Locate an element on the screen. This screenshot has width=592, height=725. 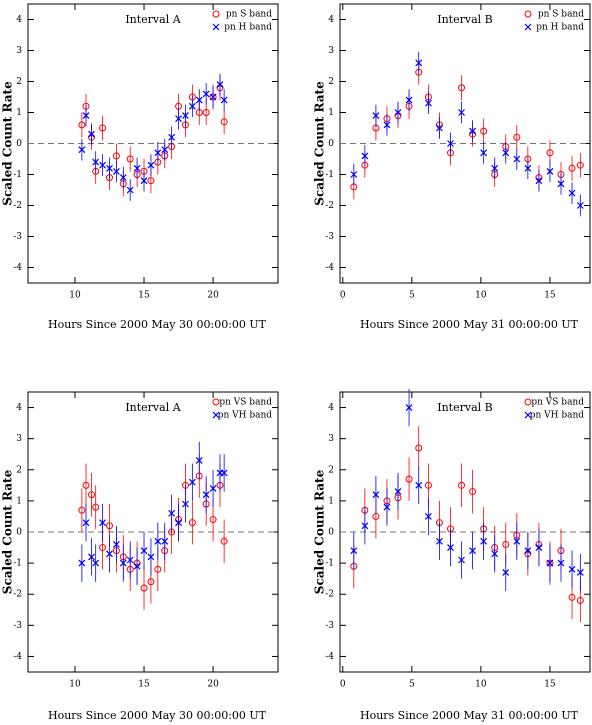
y-tick-label: 1 is located at coordinates (19, 501).